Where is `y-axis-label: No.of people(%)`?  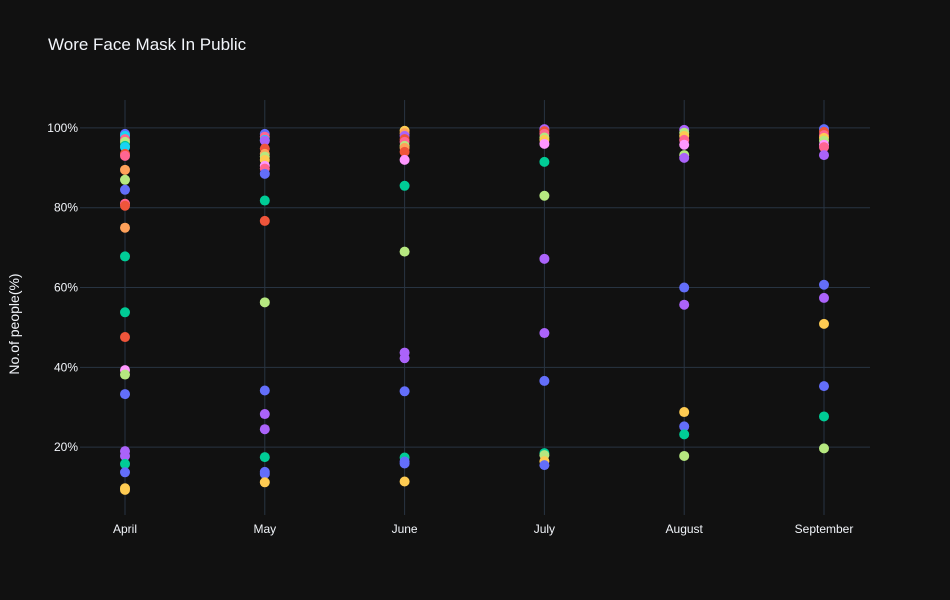 y-axis-label: No.of people(%) is located at coordinates (14, 323).